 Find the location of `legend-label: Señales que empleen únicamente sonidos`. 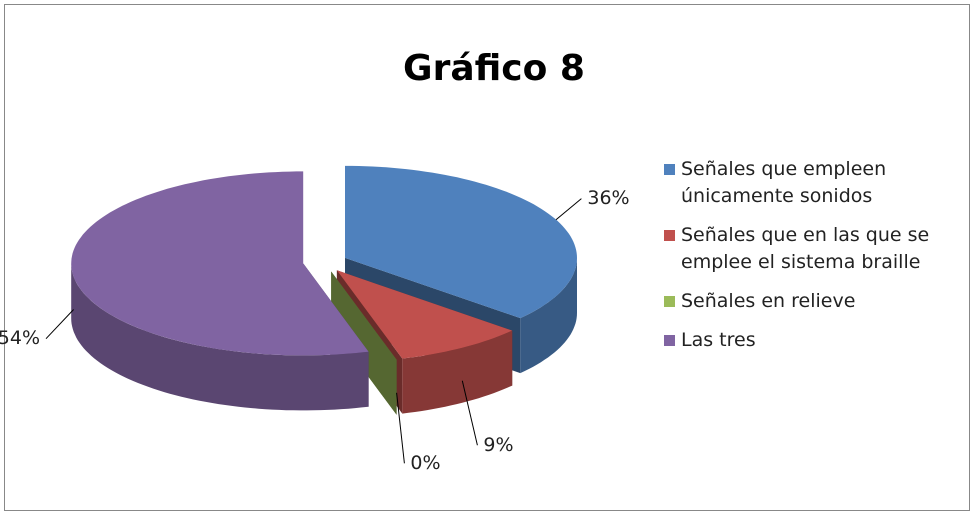

legend-label: Señales que empleen únicamente sonidos is located at coordinates (784, 182).